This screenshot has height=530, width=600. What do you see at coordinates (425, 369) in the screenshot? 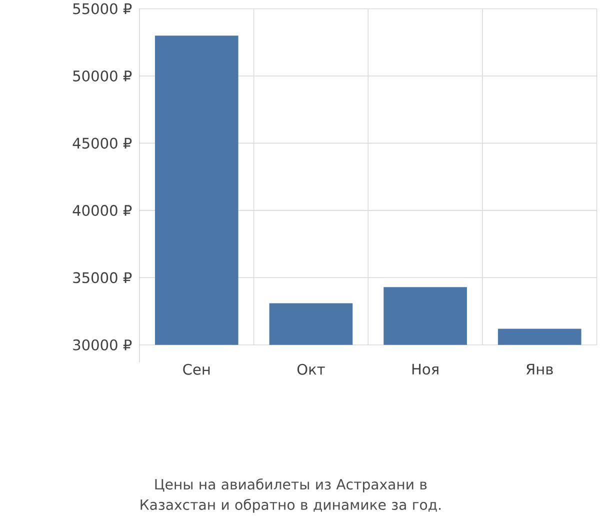
I see `x-tick-label: Ноя` at bounding box center [425, 369].